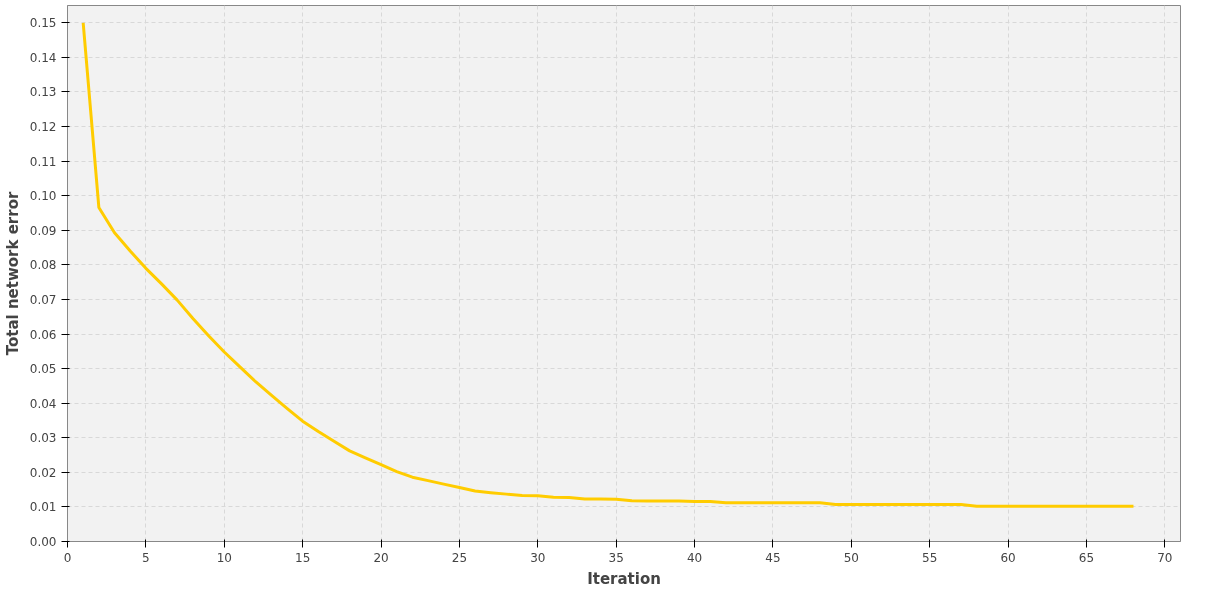 The width and height of the screenshot is (1212, 594). Describe the element at coordinates (459, 557) in the screenshot. I see `x-tick-label: 25` at that location.